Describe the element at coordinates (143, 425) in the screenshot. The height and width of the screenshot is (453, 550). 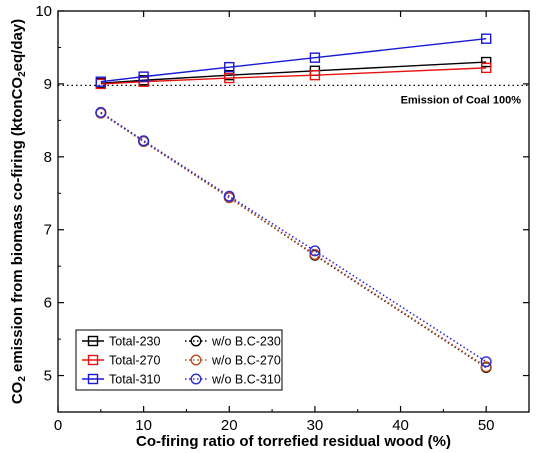
I see `x-tick-label: 10` at that location.